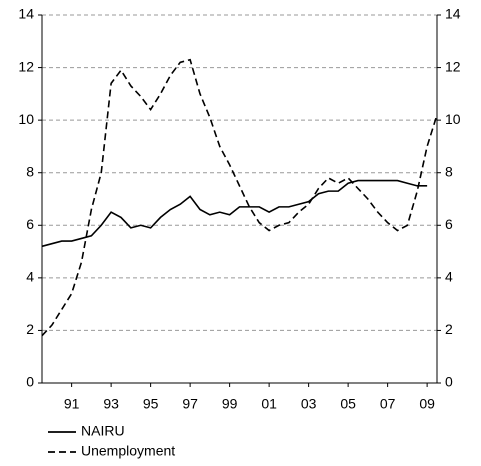  I want to click on y2-tick-label: 4, so click(449, 277).